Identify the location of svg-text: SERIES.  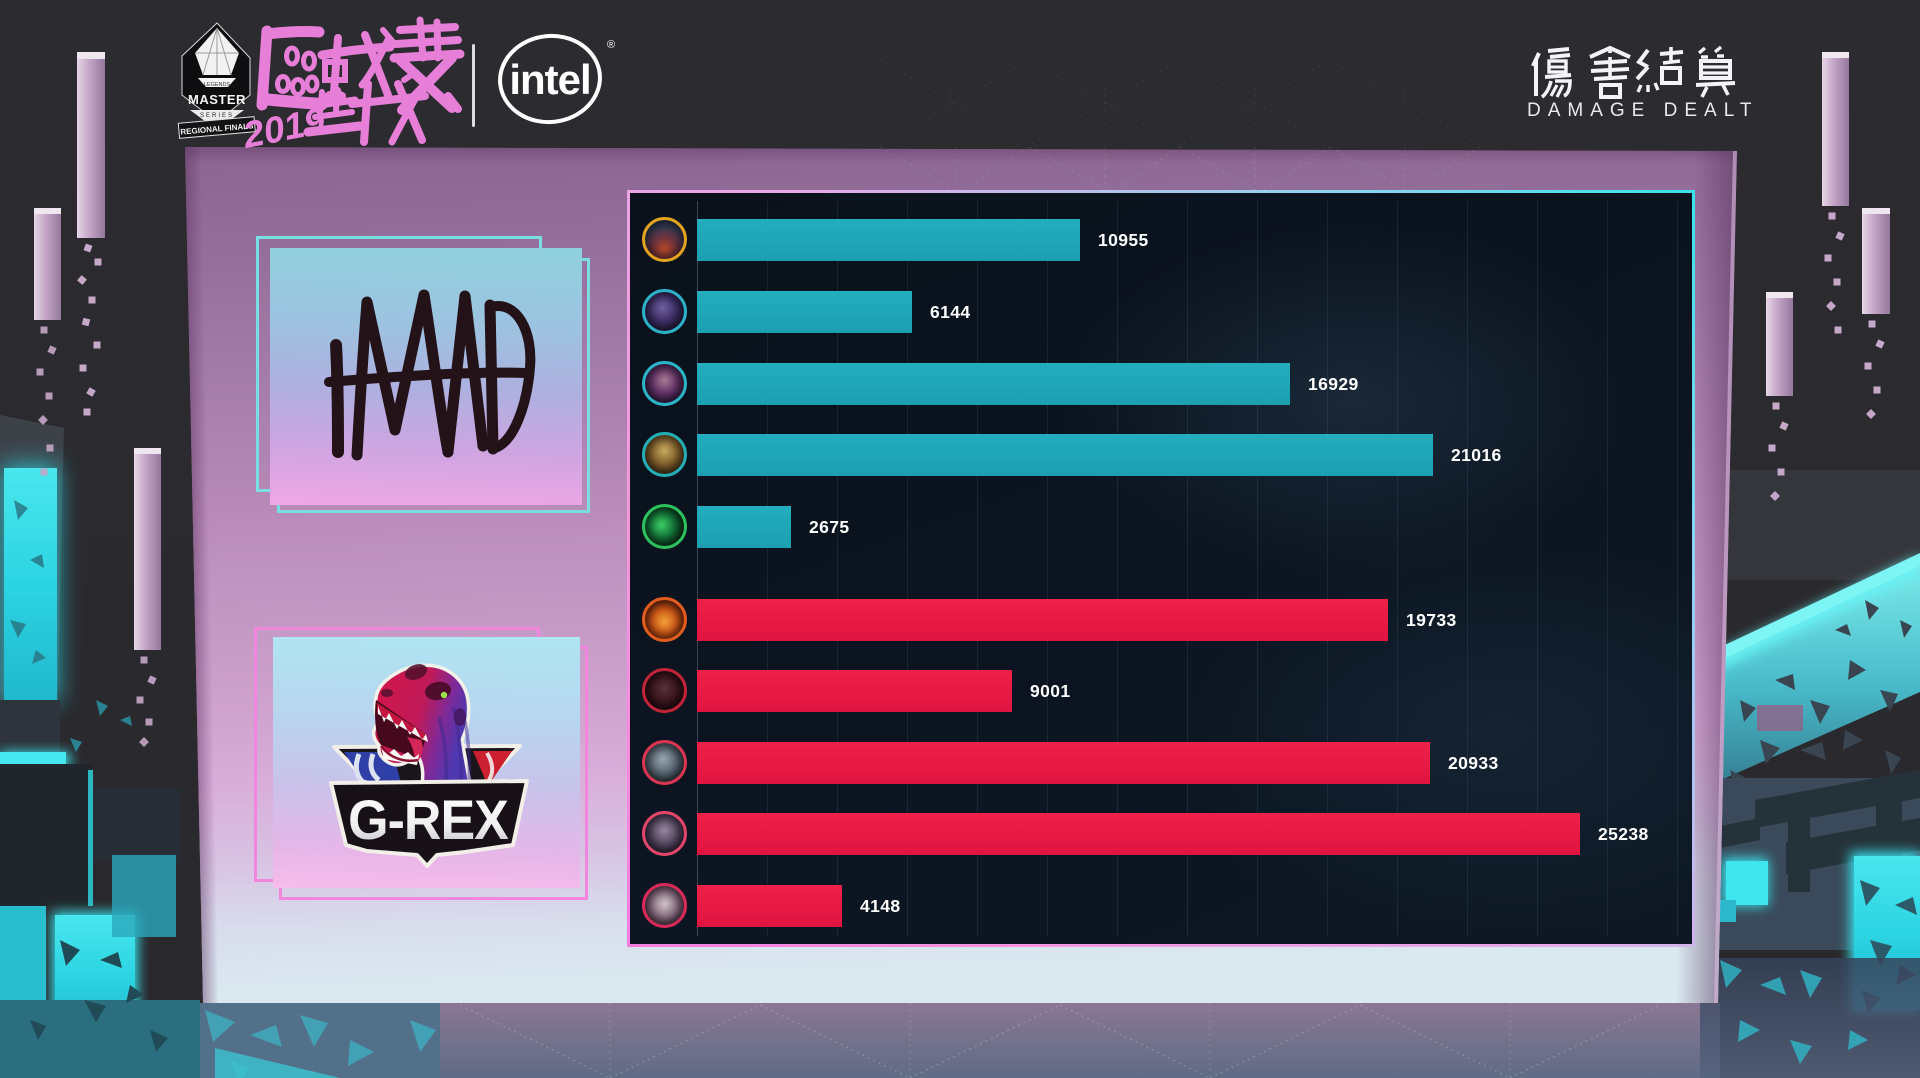
(217, 116).